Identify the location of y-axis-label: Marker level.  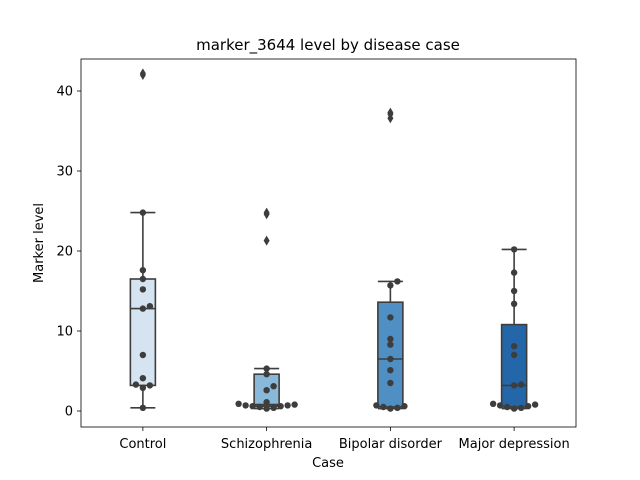
(39, 243).